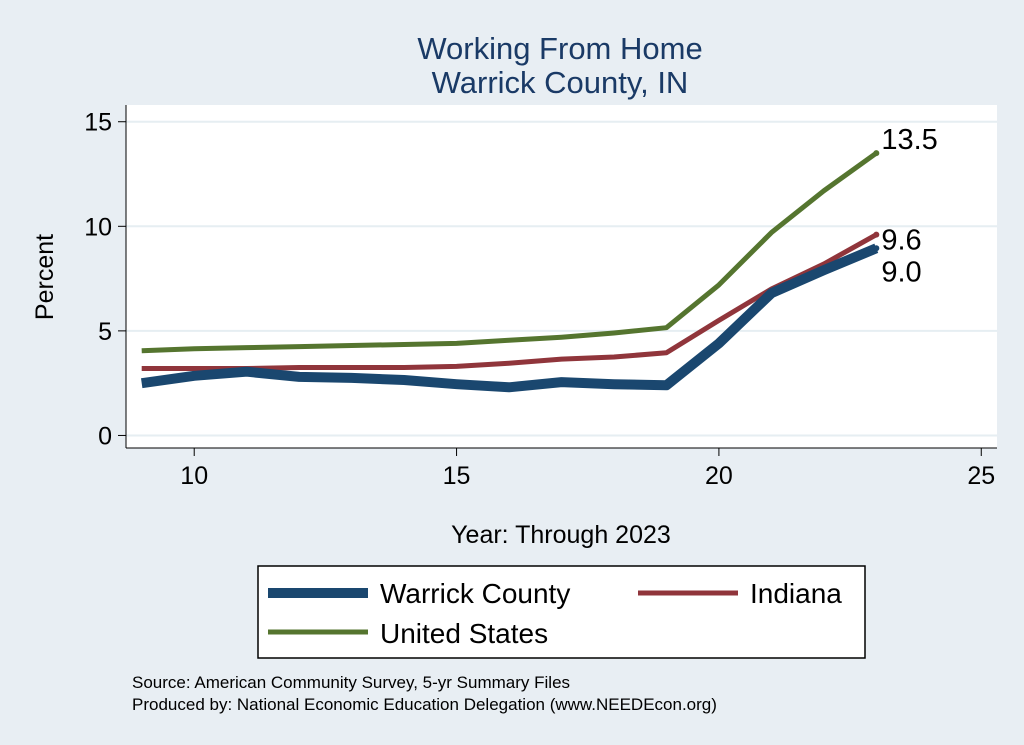 The height and width of the screenshot is (745, 1024). What do you see at coordinates (98, 123) in the screenshot?
I see `y-tick-label: 15` at bounding box center [98, 123].